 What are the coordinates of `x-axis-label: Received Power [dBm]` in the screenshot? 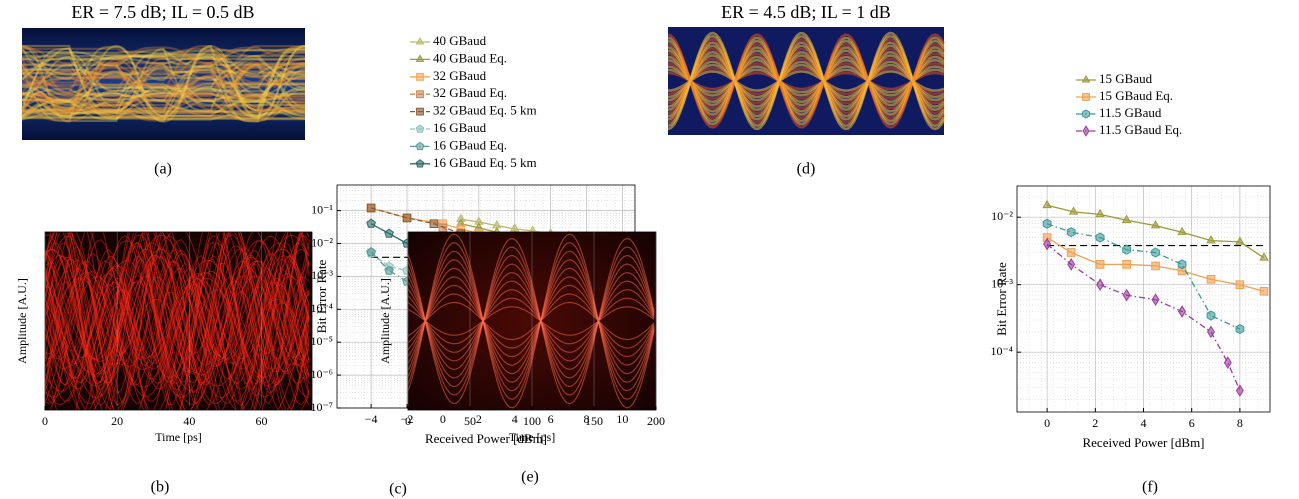 It's located at (1143, 442).